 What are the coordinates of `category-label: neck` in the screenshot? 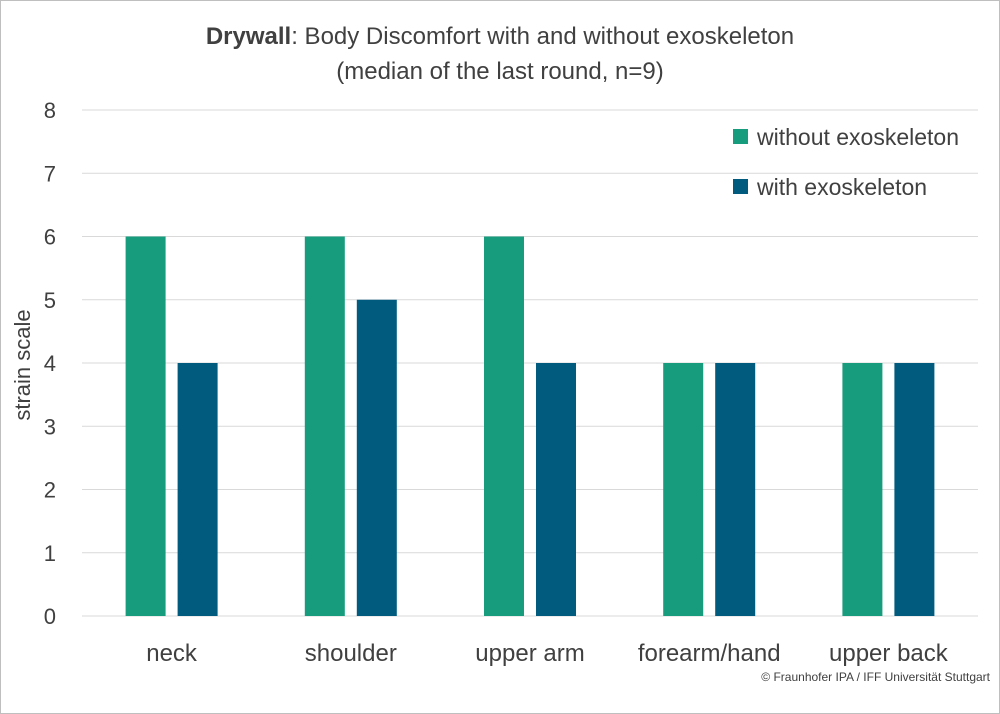 It's located at (172, 653).